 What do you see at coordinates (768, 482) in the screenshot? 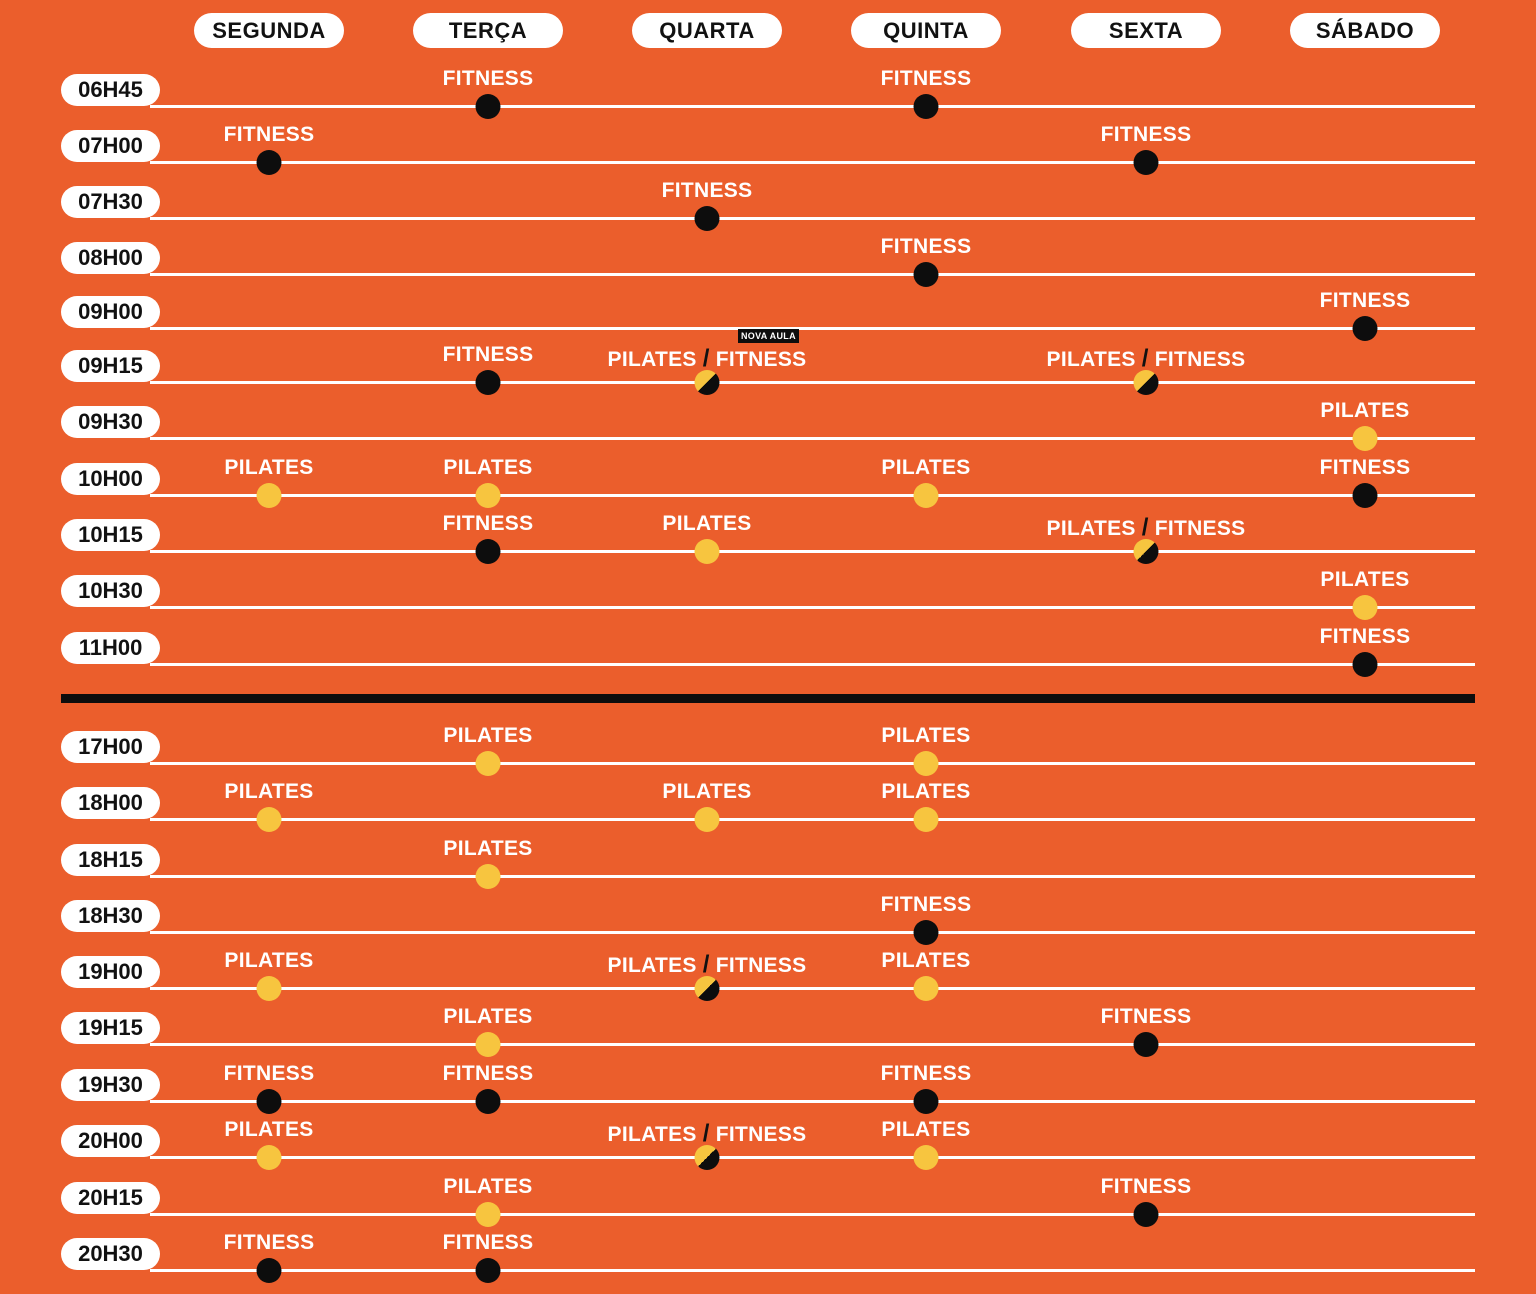
I see `schedule-row: 10H00 PILATES PILATES PILATES FITNESS` at bounding box center [768, 482].